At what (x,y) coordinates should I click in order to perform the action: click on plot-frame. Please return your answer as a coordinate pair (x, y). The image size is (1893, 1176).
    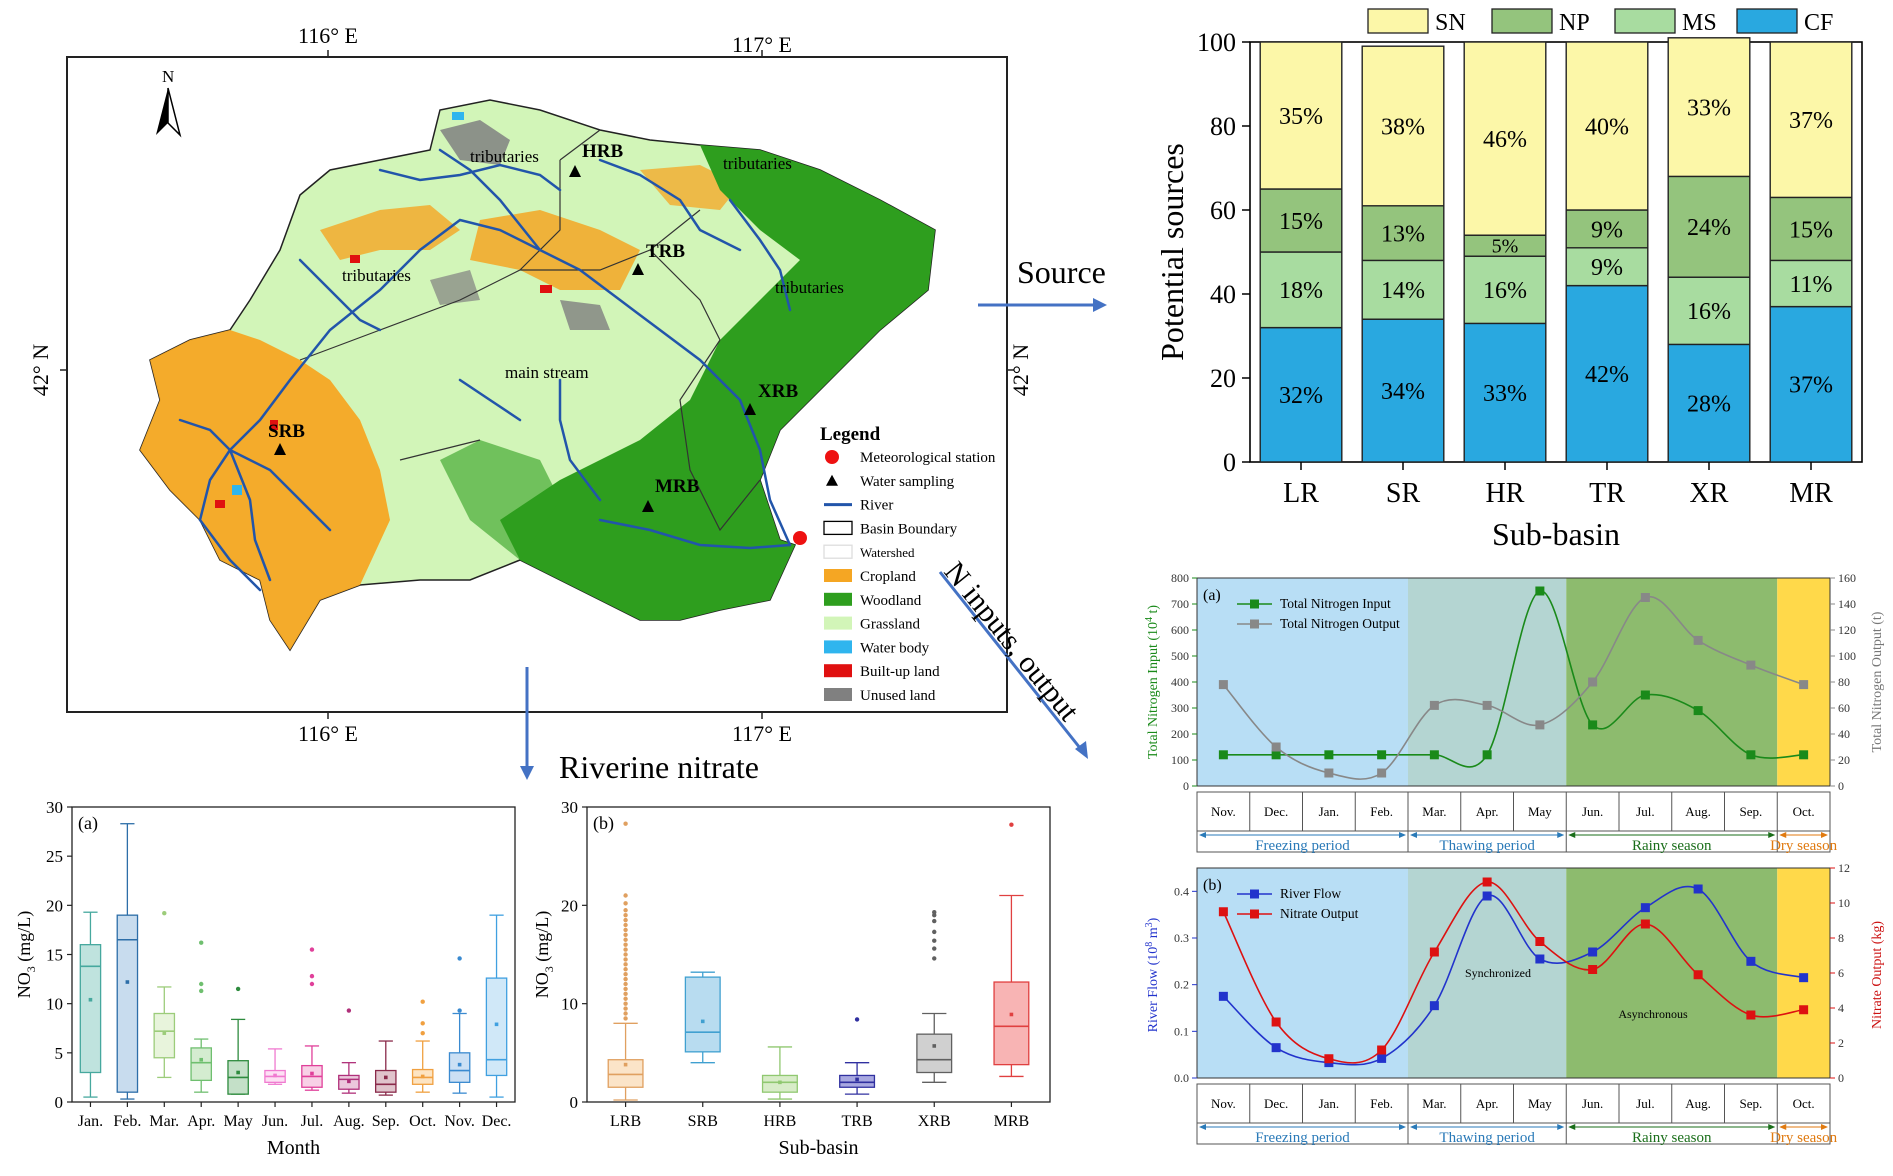
    Looking at the image, I should click on (293, 954).